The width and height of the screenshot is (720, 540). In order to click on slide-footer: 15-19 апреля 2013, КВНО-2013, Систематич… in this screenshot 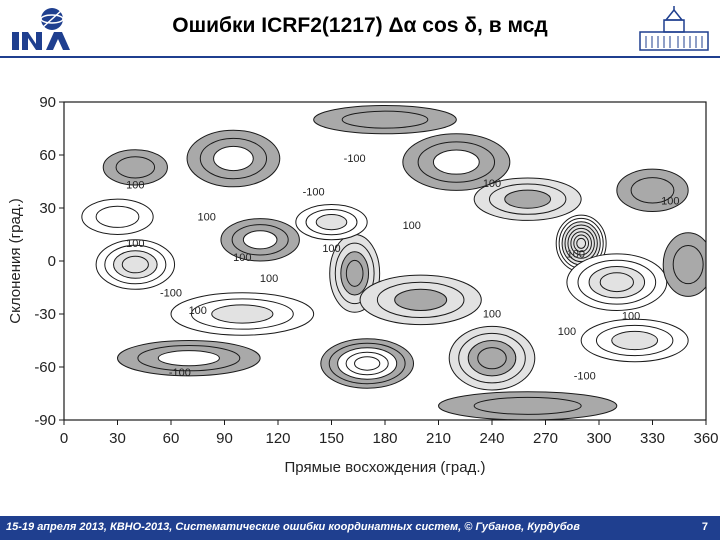, I will do `click(360, 528)`.